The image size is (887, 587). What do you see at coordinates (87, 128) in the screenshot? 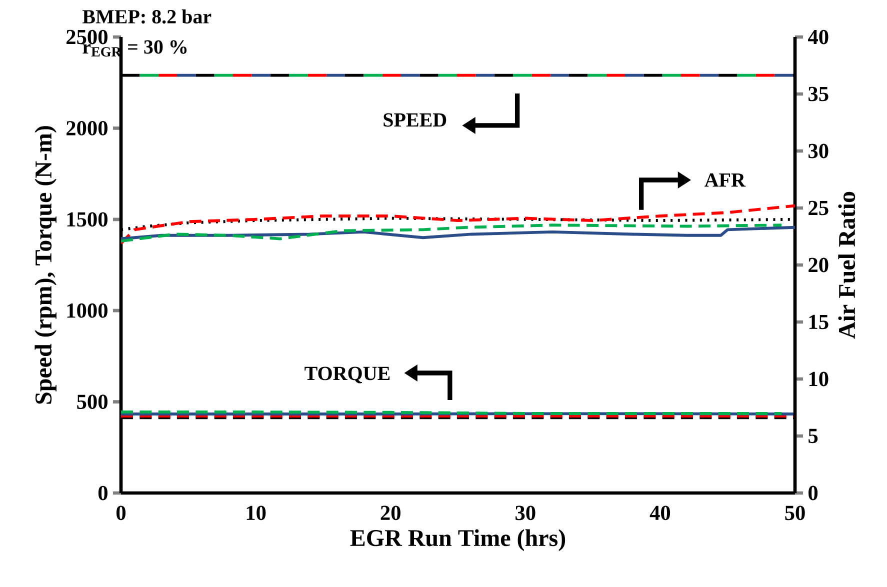
I see `y-tick-label: 2000` at bounding box center [87, 128].